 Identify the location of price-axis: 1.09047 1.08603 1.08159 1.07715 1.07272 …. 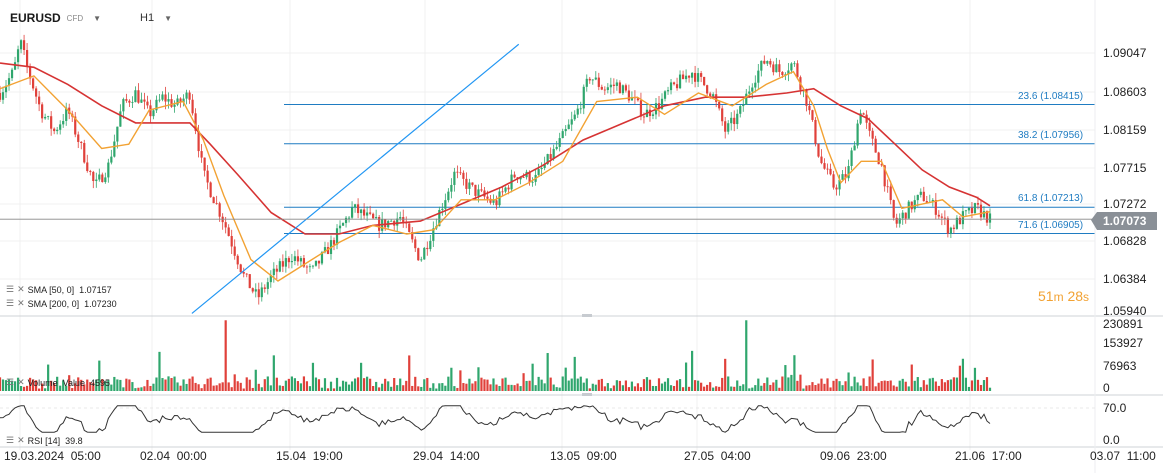
(1125, 182).